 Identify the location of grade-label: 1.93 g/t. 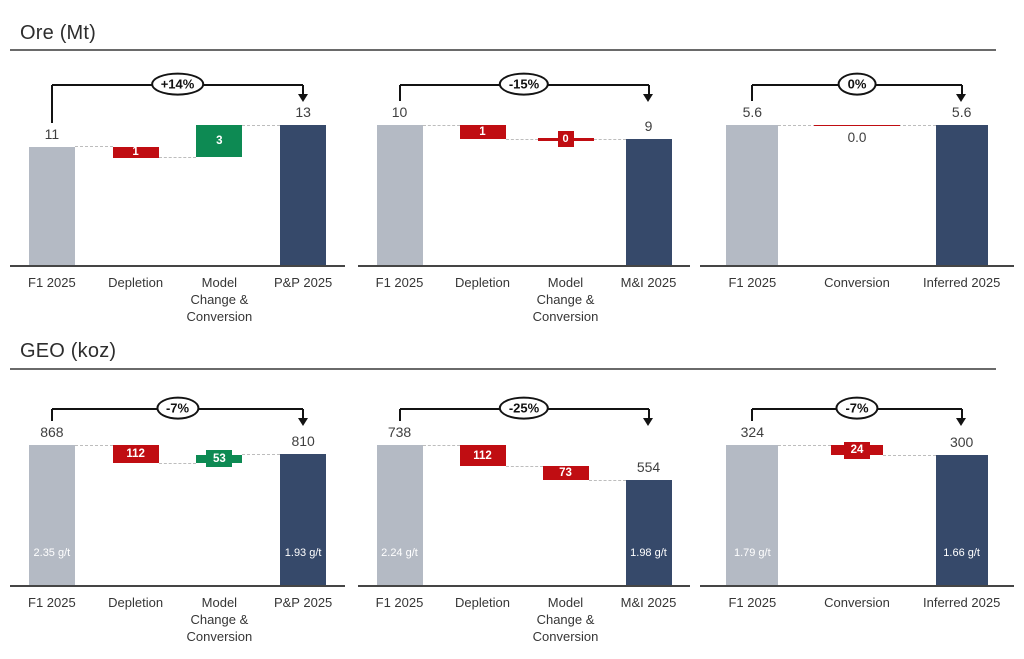
(303, 552).